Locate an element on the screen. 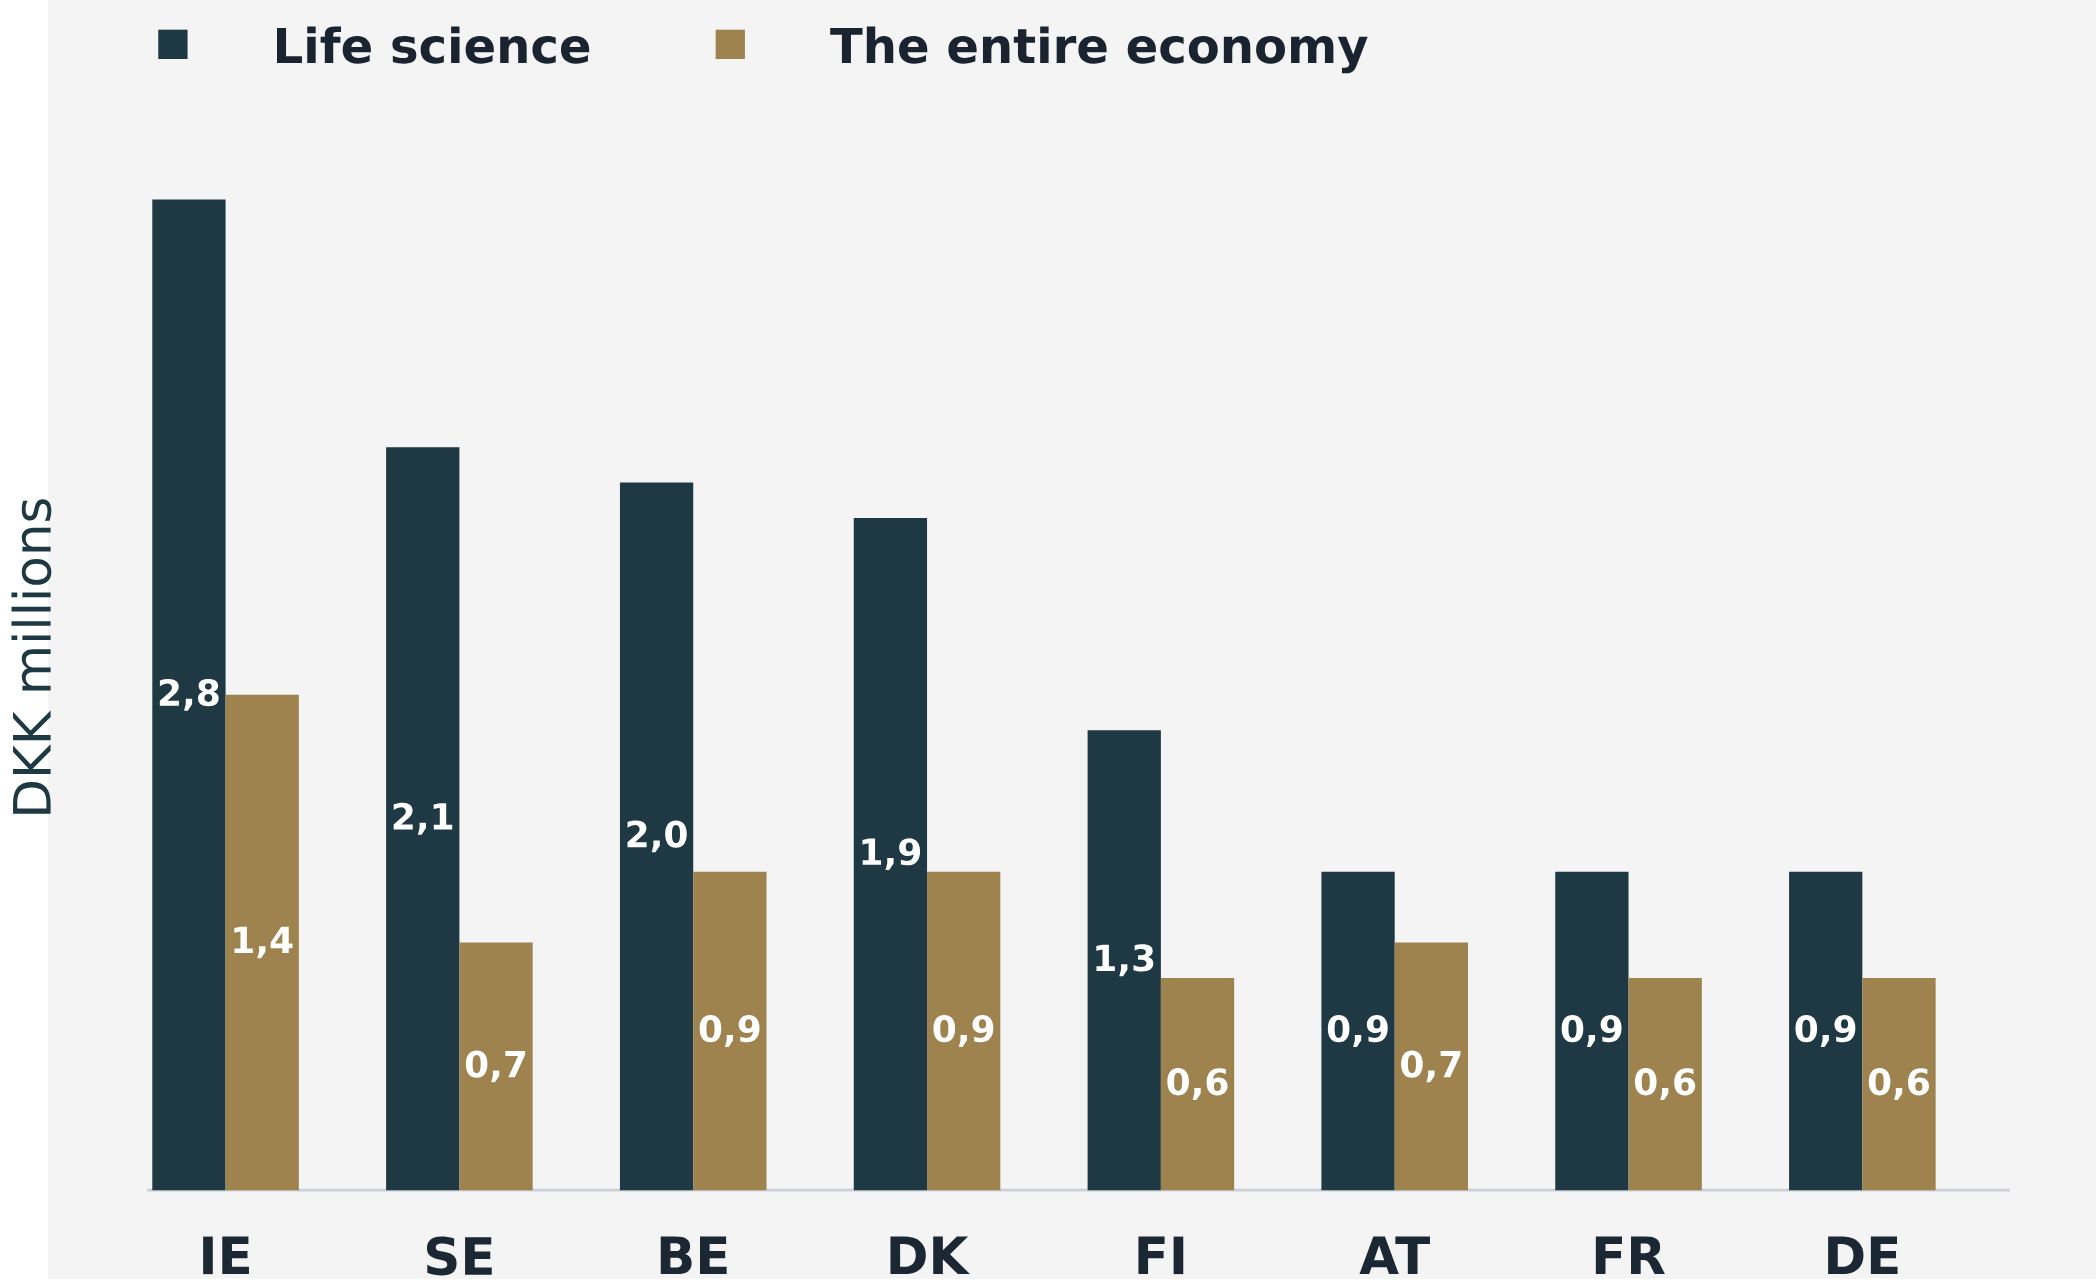 This screenshot has width=2096, height=1287. data-label: 2,0 is located at coordinates (657, 836).